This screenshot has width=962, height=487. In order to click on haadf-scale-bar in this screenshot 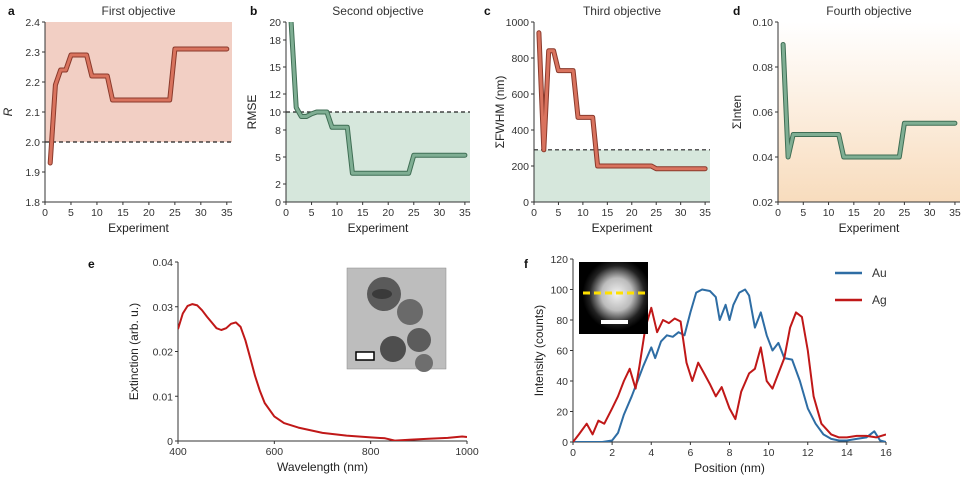, I will do `click(614, 322)`.